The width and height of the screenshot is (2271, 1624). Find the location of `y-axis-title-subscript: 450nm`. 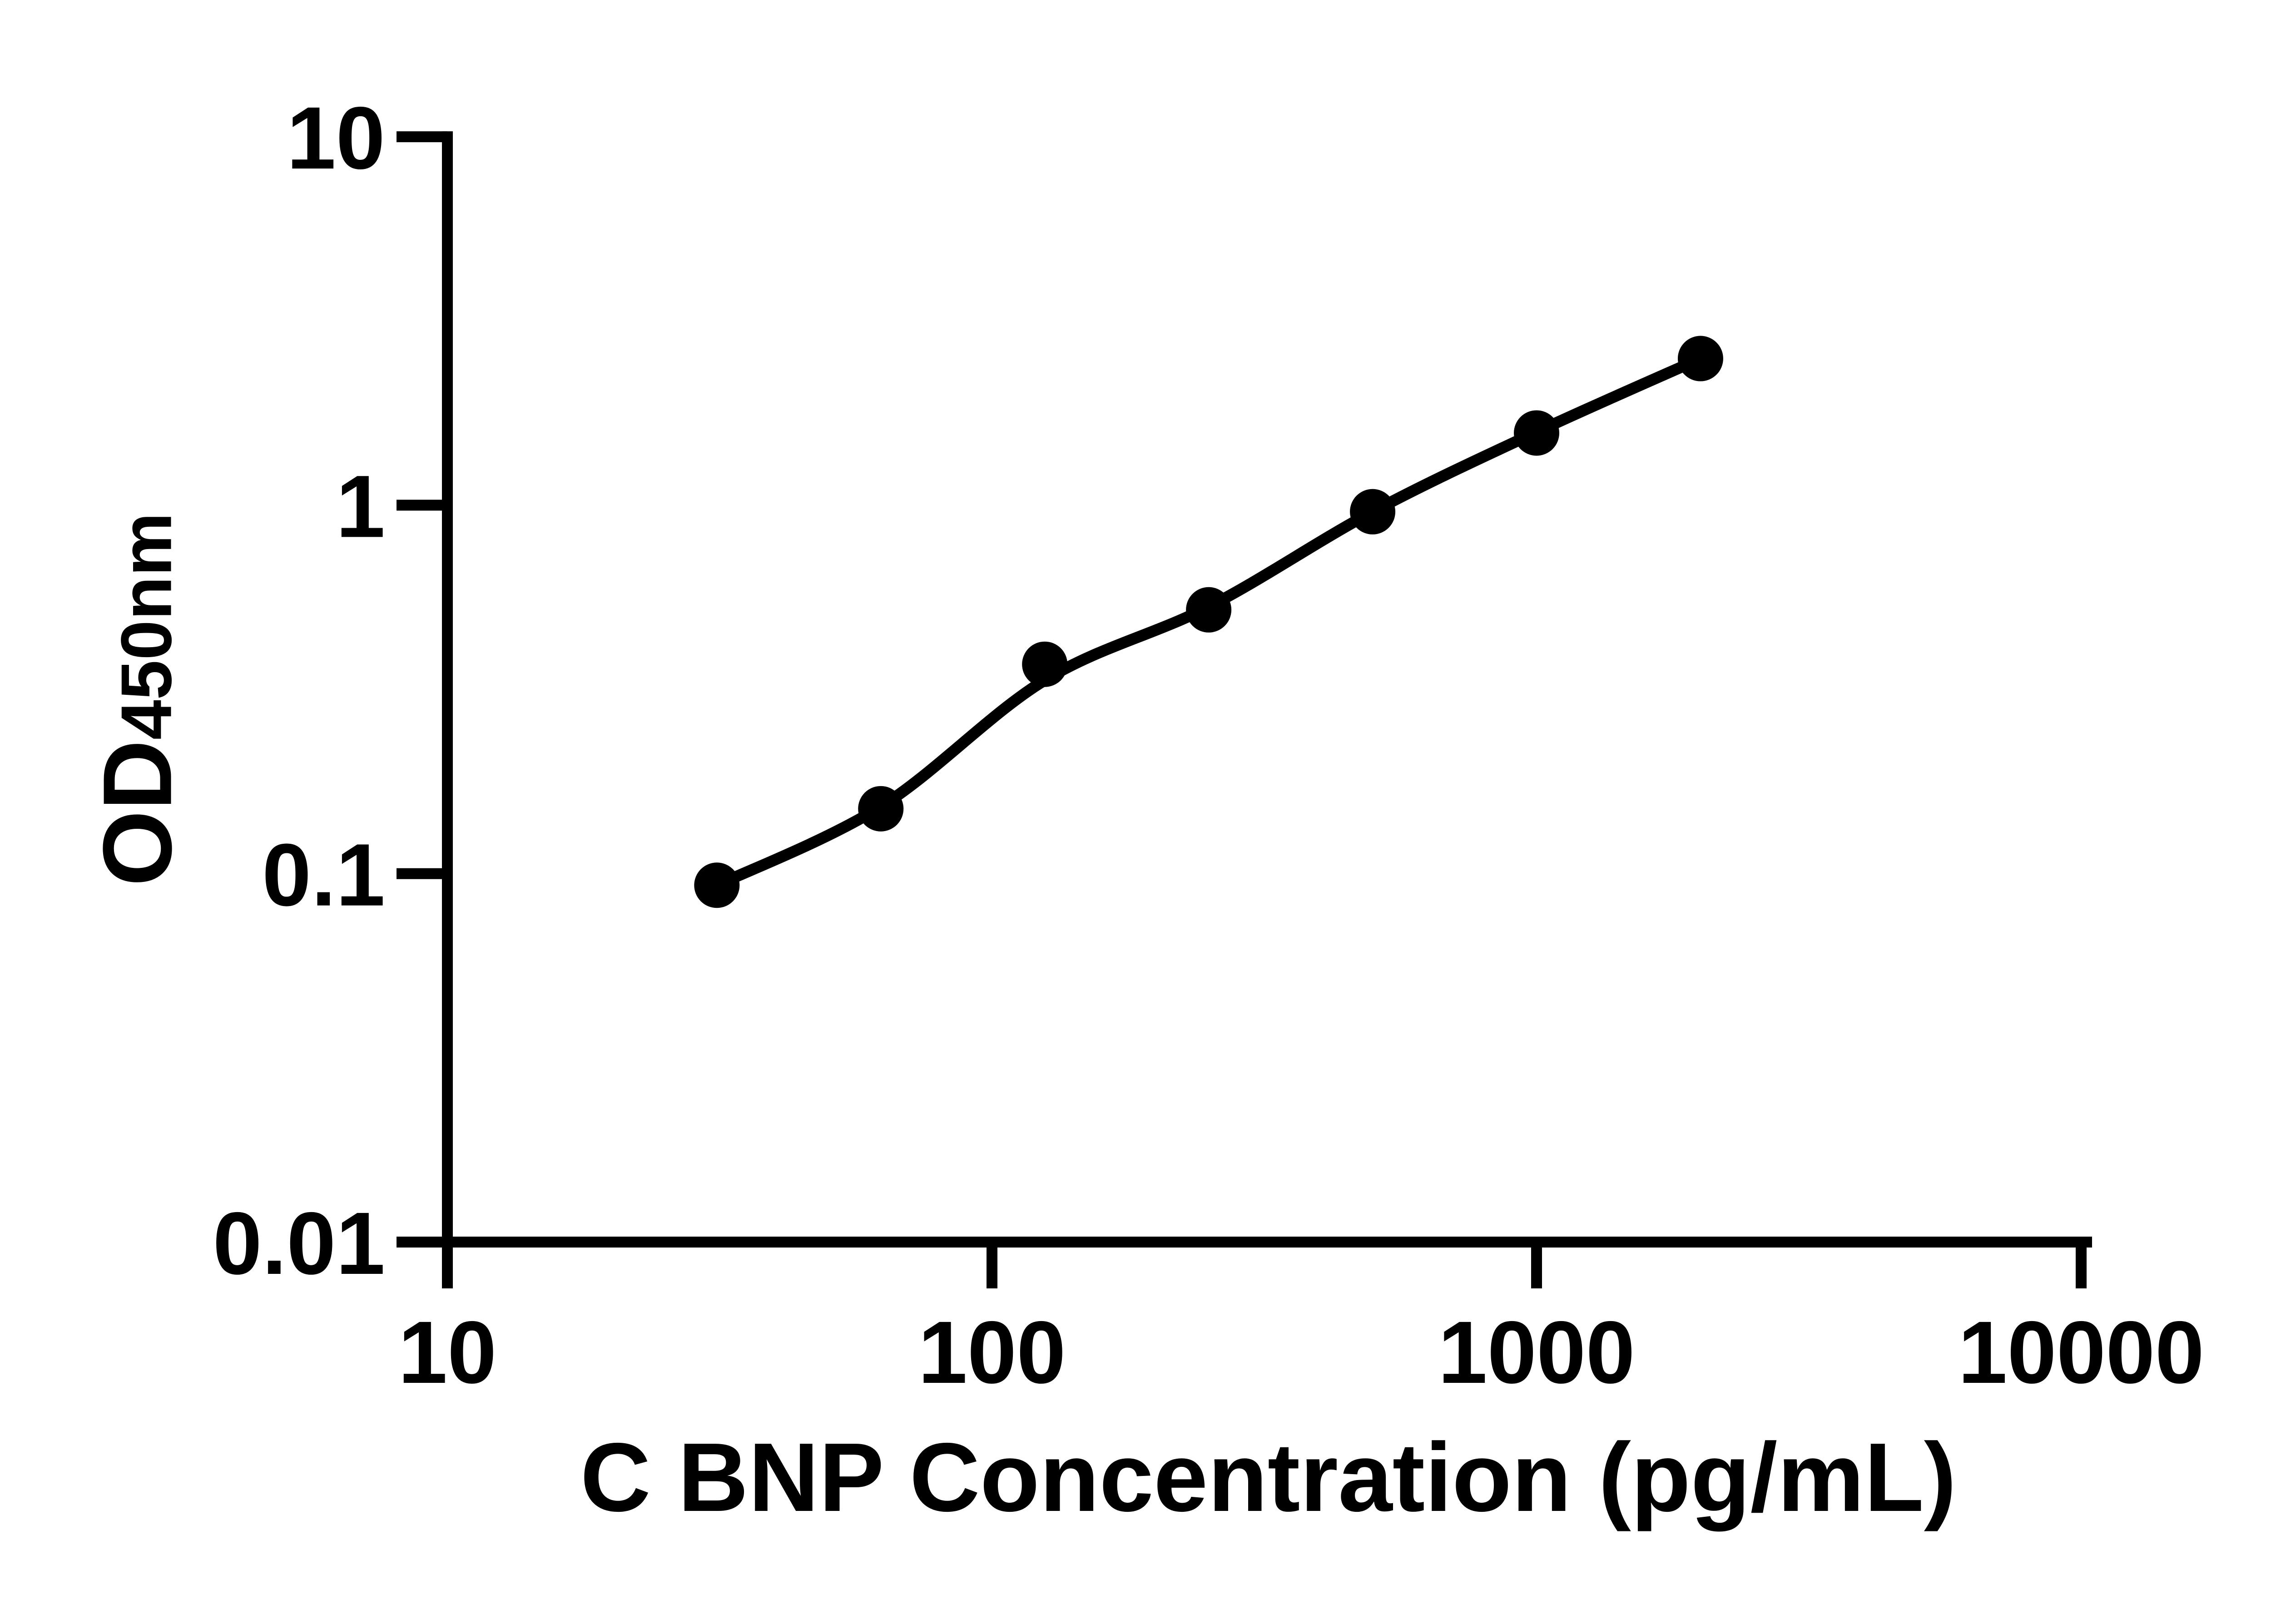

y-axis-title-subscript: 450nm is located at coordinates (146, 626).